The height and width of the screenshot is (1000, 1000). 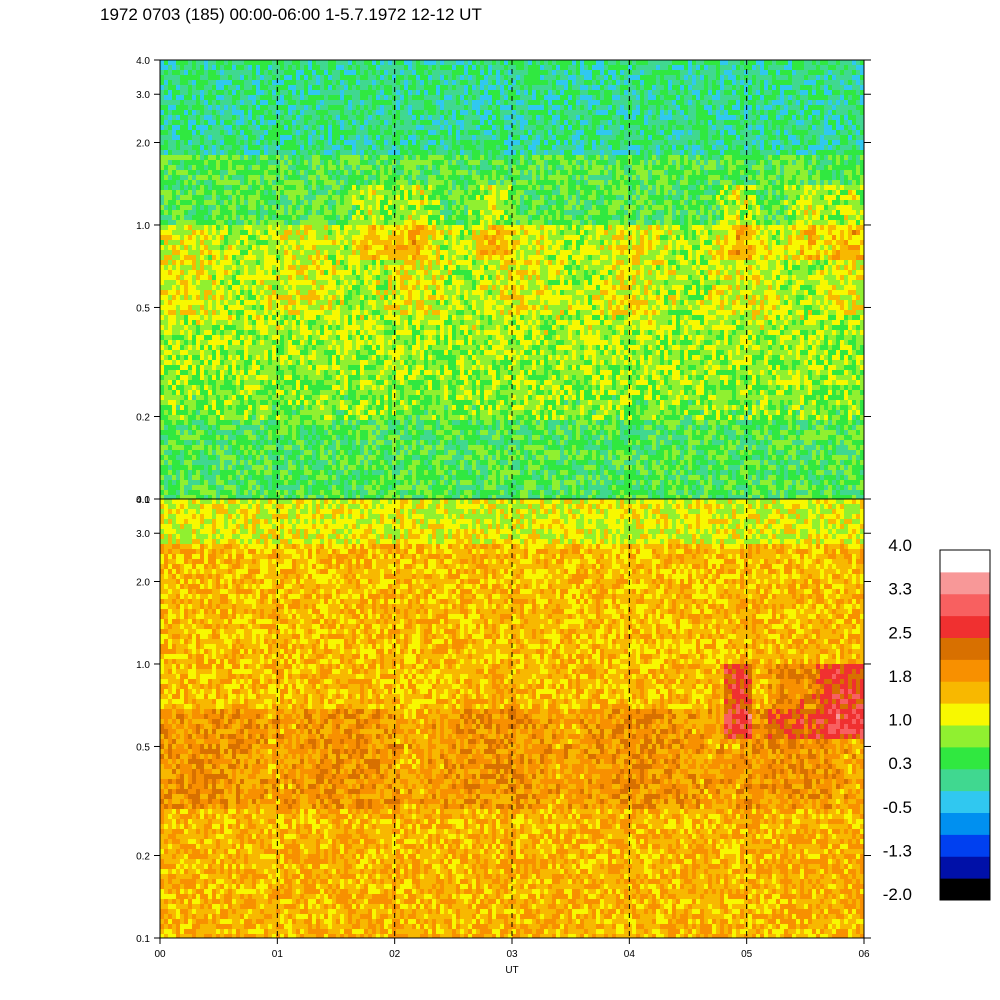 I want to click on colorbar-label: 4.0, so click(x=900, y=545).